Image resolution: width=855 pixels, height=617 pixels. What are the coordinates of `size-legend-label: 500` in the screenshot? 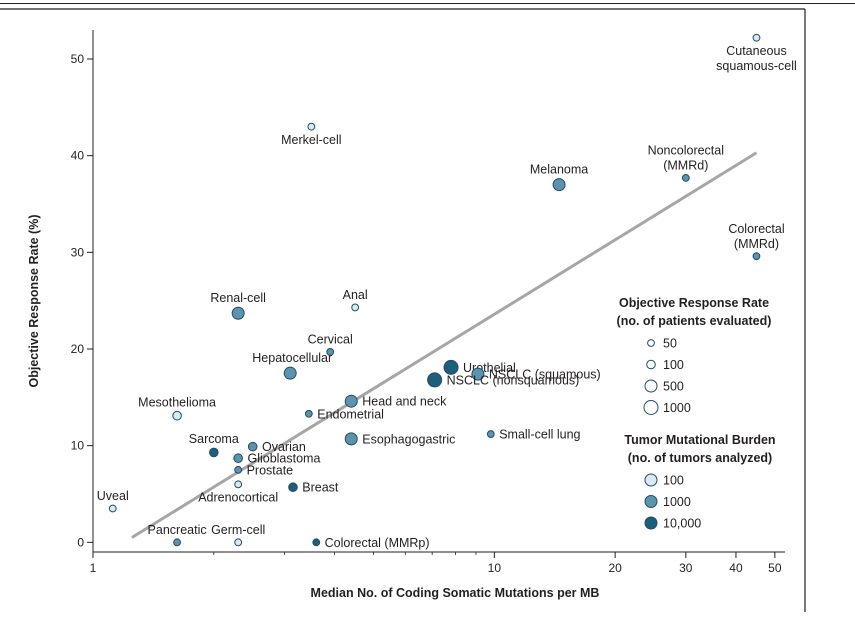 It's located at (673, 387).